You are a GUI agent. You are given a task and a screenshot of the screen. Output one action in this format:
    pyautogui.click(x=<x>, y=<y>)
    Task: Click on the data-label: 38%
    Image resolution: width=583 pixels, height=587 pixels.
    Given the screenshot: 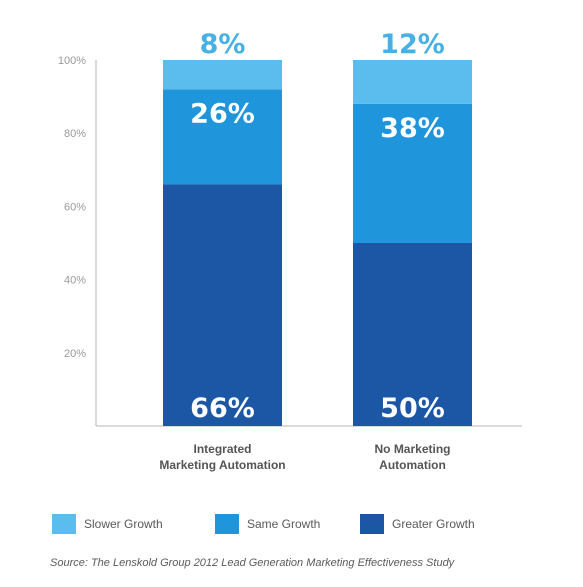 What is the action you would take?
    pyautogui.click(x=412, y=128)
    